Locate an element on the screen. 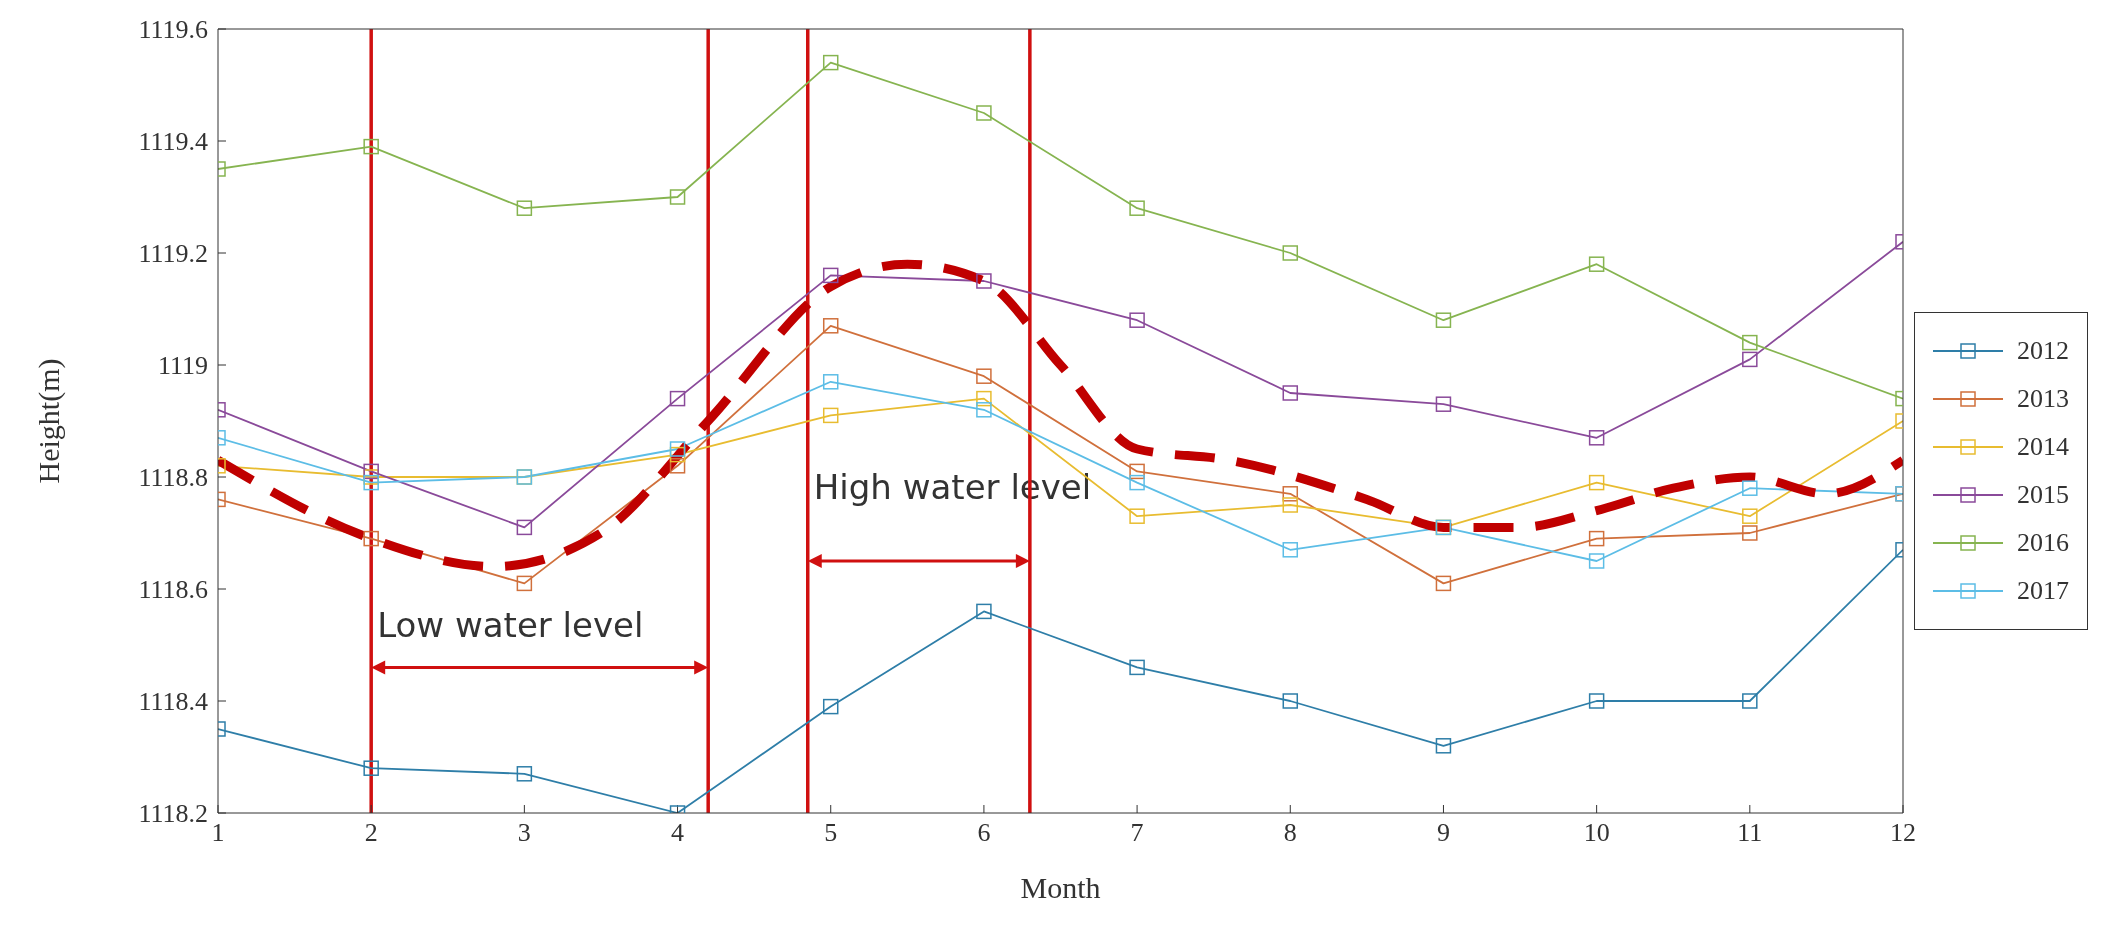 This screenshot has width=2126, height=946. legend-label: 2015 is located at coordinates (2043, 494).